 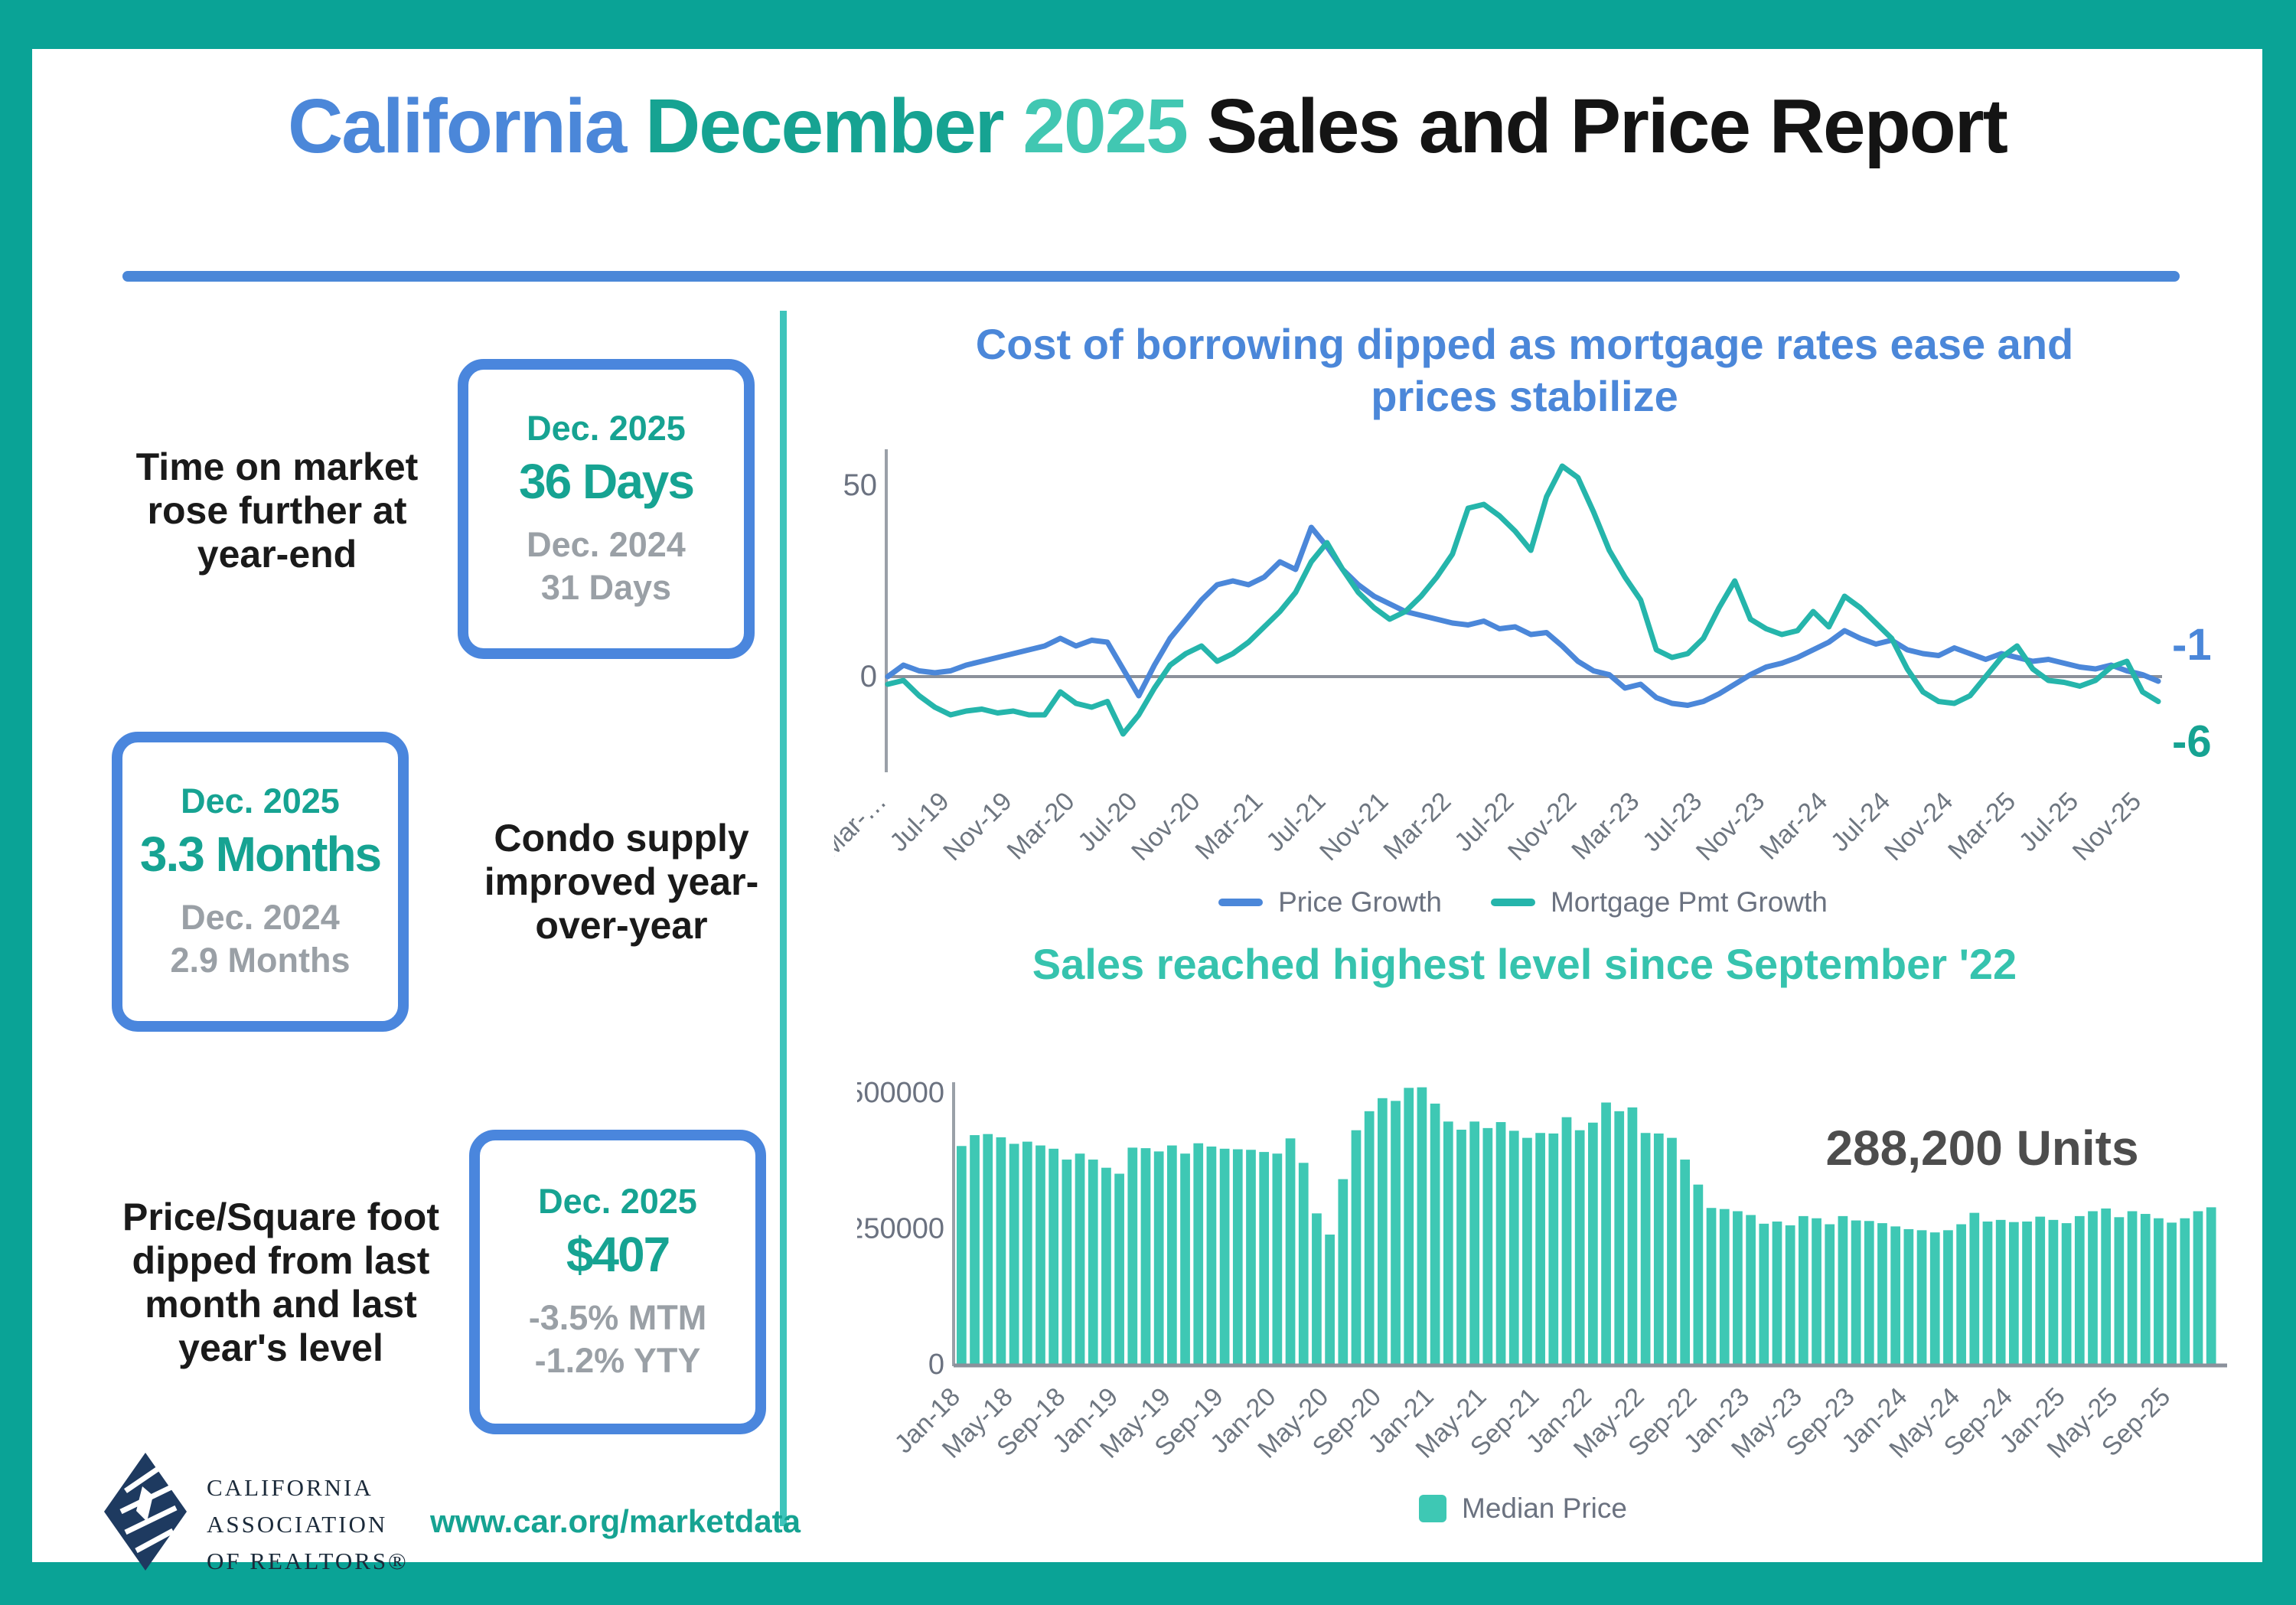 I want to click on legend-label: Price Growth, so click(x=1360, y=902).